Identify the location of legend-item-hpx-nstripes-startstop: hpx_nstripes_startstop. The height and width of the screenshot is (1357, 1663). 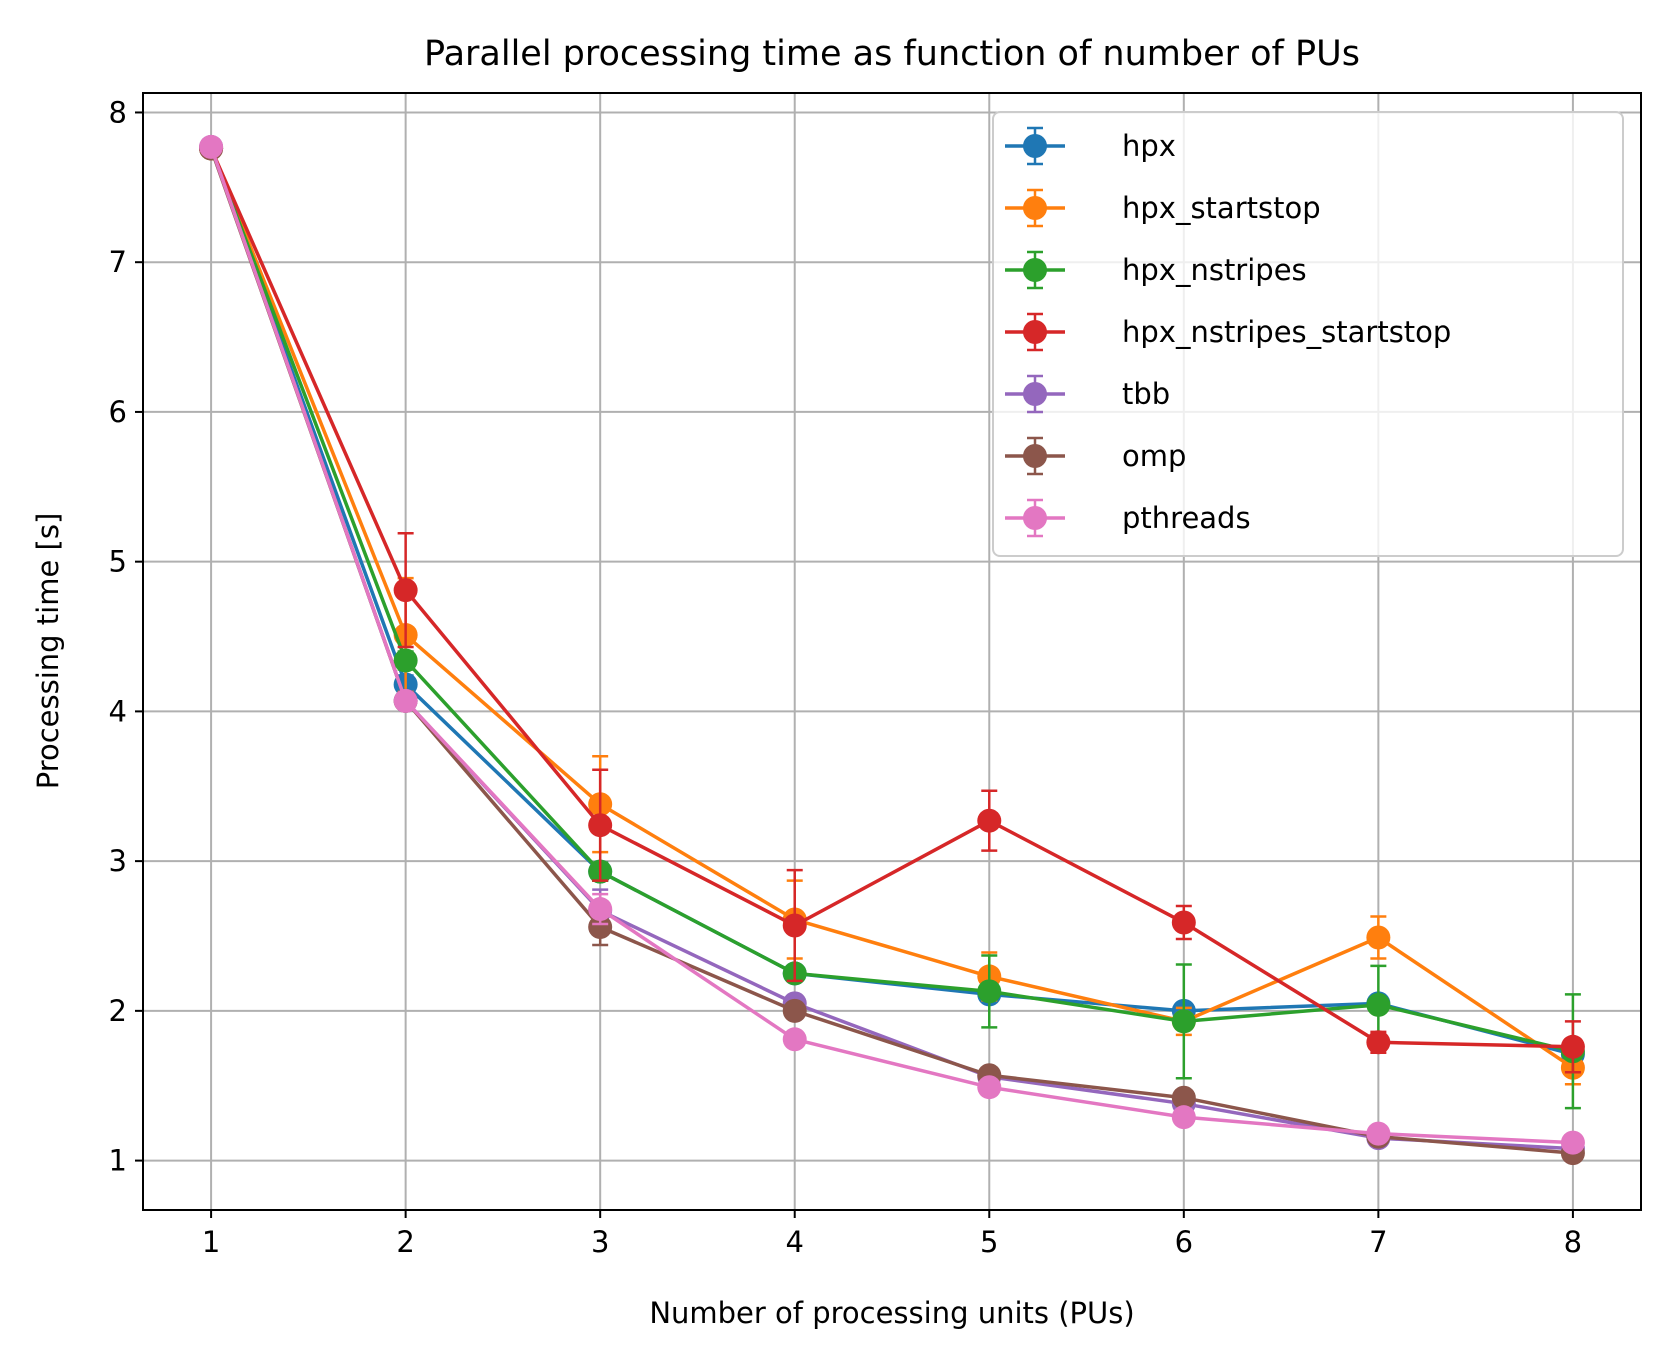
(1228, 332).